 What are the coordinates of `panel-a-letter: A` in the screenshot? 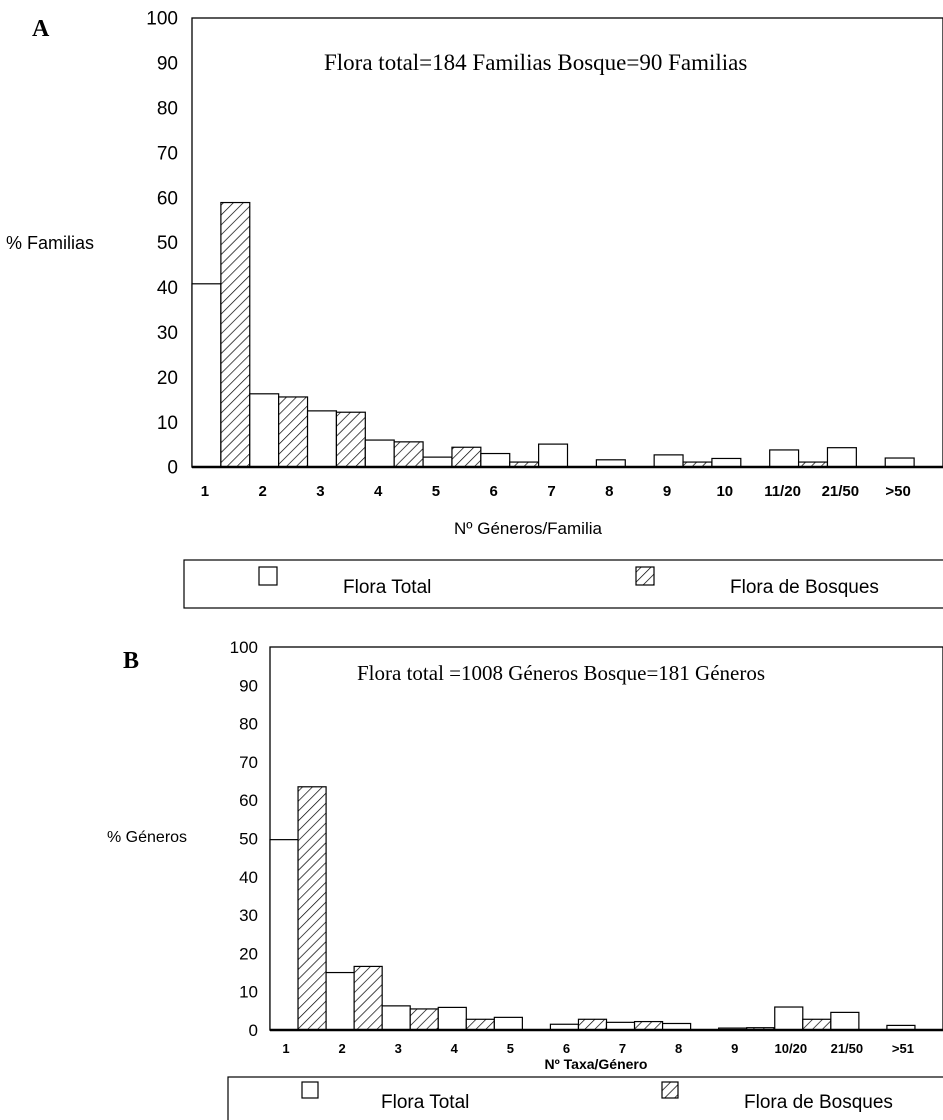 It's located at (41, 29).